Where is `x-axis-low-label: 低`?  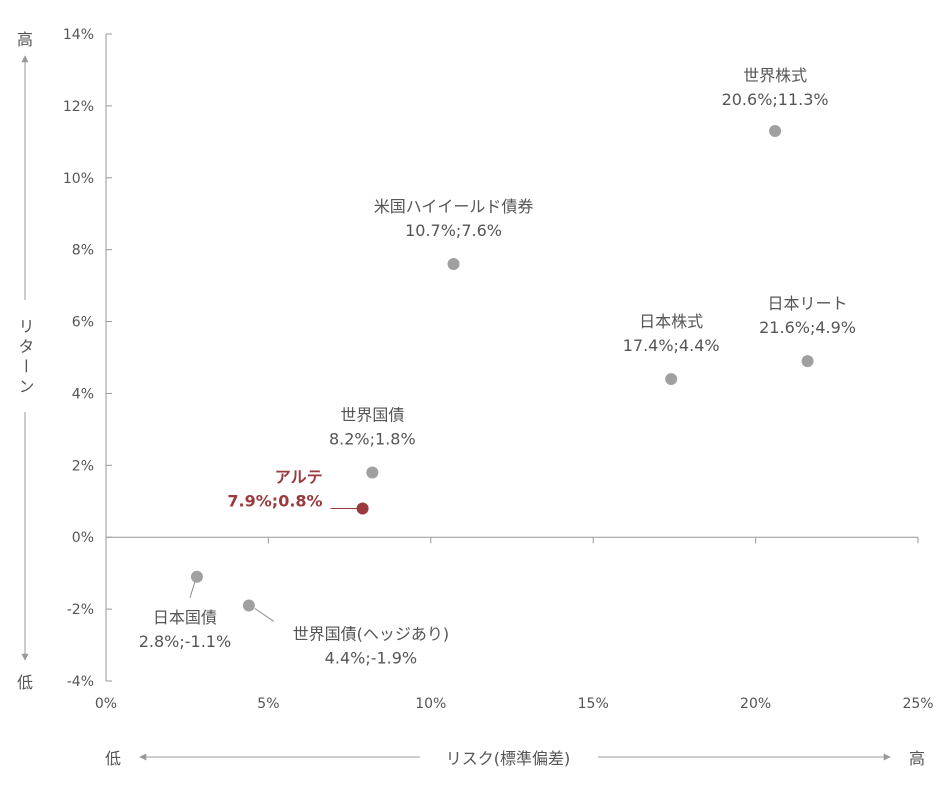
x-axis-low-label: 低 is located at coordinates (113, 758).